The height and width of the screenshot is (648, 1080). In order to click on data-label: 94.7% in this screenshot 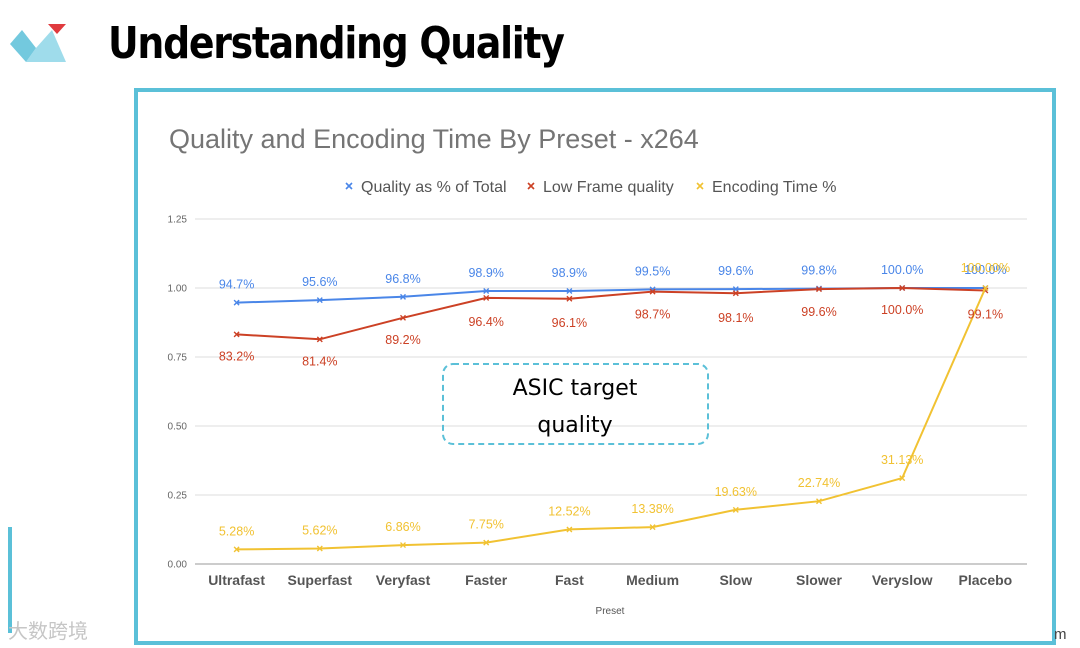, I will do `click(236, 285)`.